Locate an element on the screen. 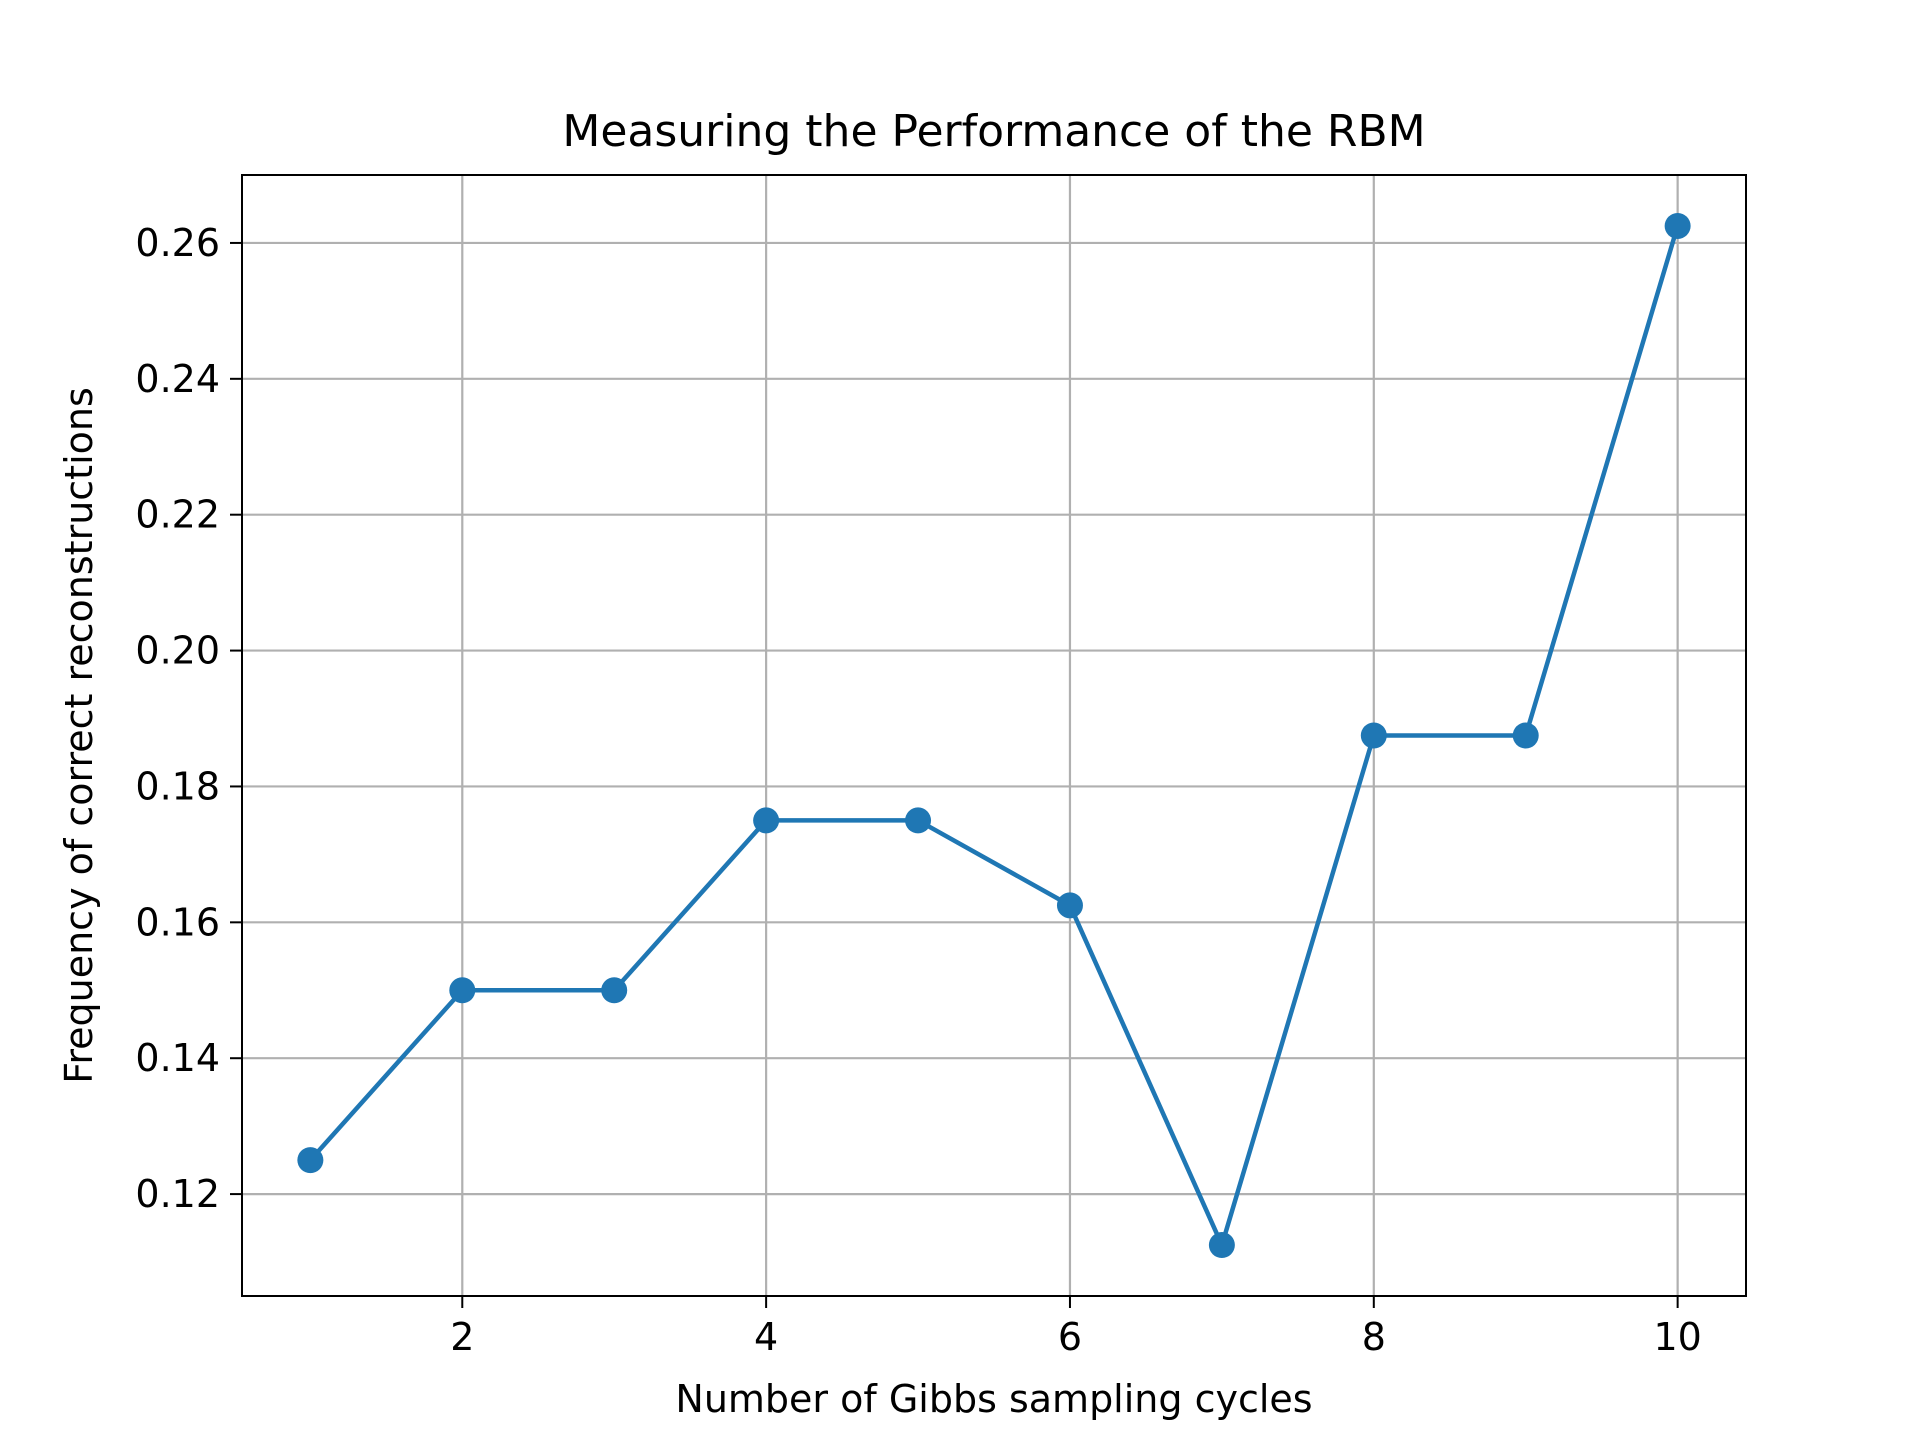  y-tick-label: 0.24 is located at coordinates (177, 379).